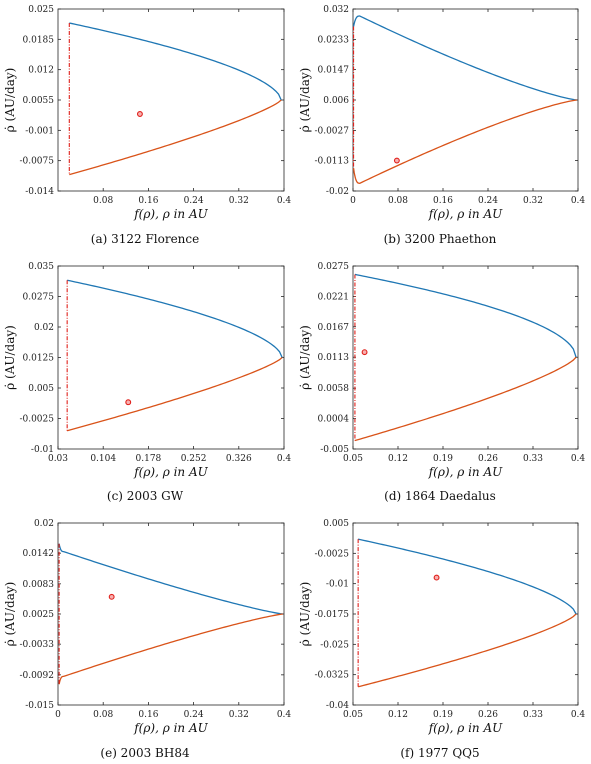 The height and width of the screenshot is (764, 591). What do you see at coordinates (334, 420) in the screenshot?
I see `y-tick-label: 0.0004` at bounding box center [334, 420].